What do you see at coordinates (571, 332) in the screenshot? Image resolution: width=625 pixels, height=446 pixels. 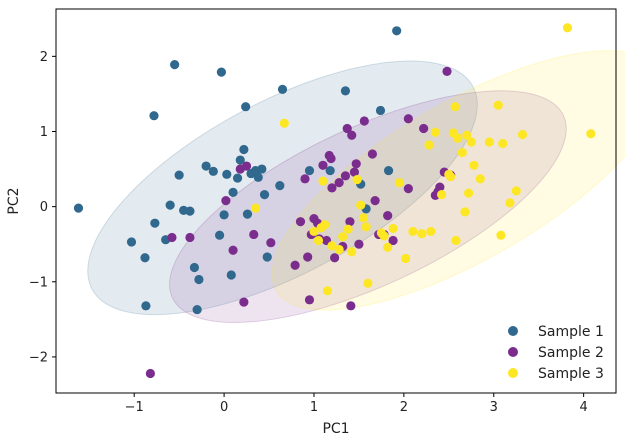 I see `legend-label-series-1: Sample 1` at bounding box center [571, 332].